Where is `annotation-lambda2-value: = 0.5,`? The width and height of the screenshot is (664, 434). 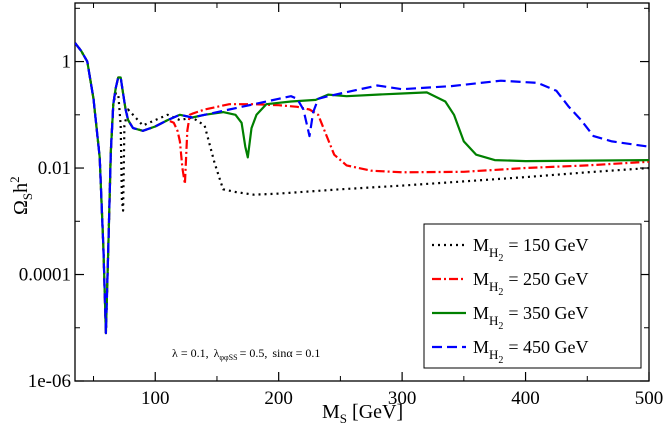
annotation-lambda2-value: = 0.5, is located at coordinates (254, 353).